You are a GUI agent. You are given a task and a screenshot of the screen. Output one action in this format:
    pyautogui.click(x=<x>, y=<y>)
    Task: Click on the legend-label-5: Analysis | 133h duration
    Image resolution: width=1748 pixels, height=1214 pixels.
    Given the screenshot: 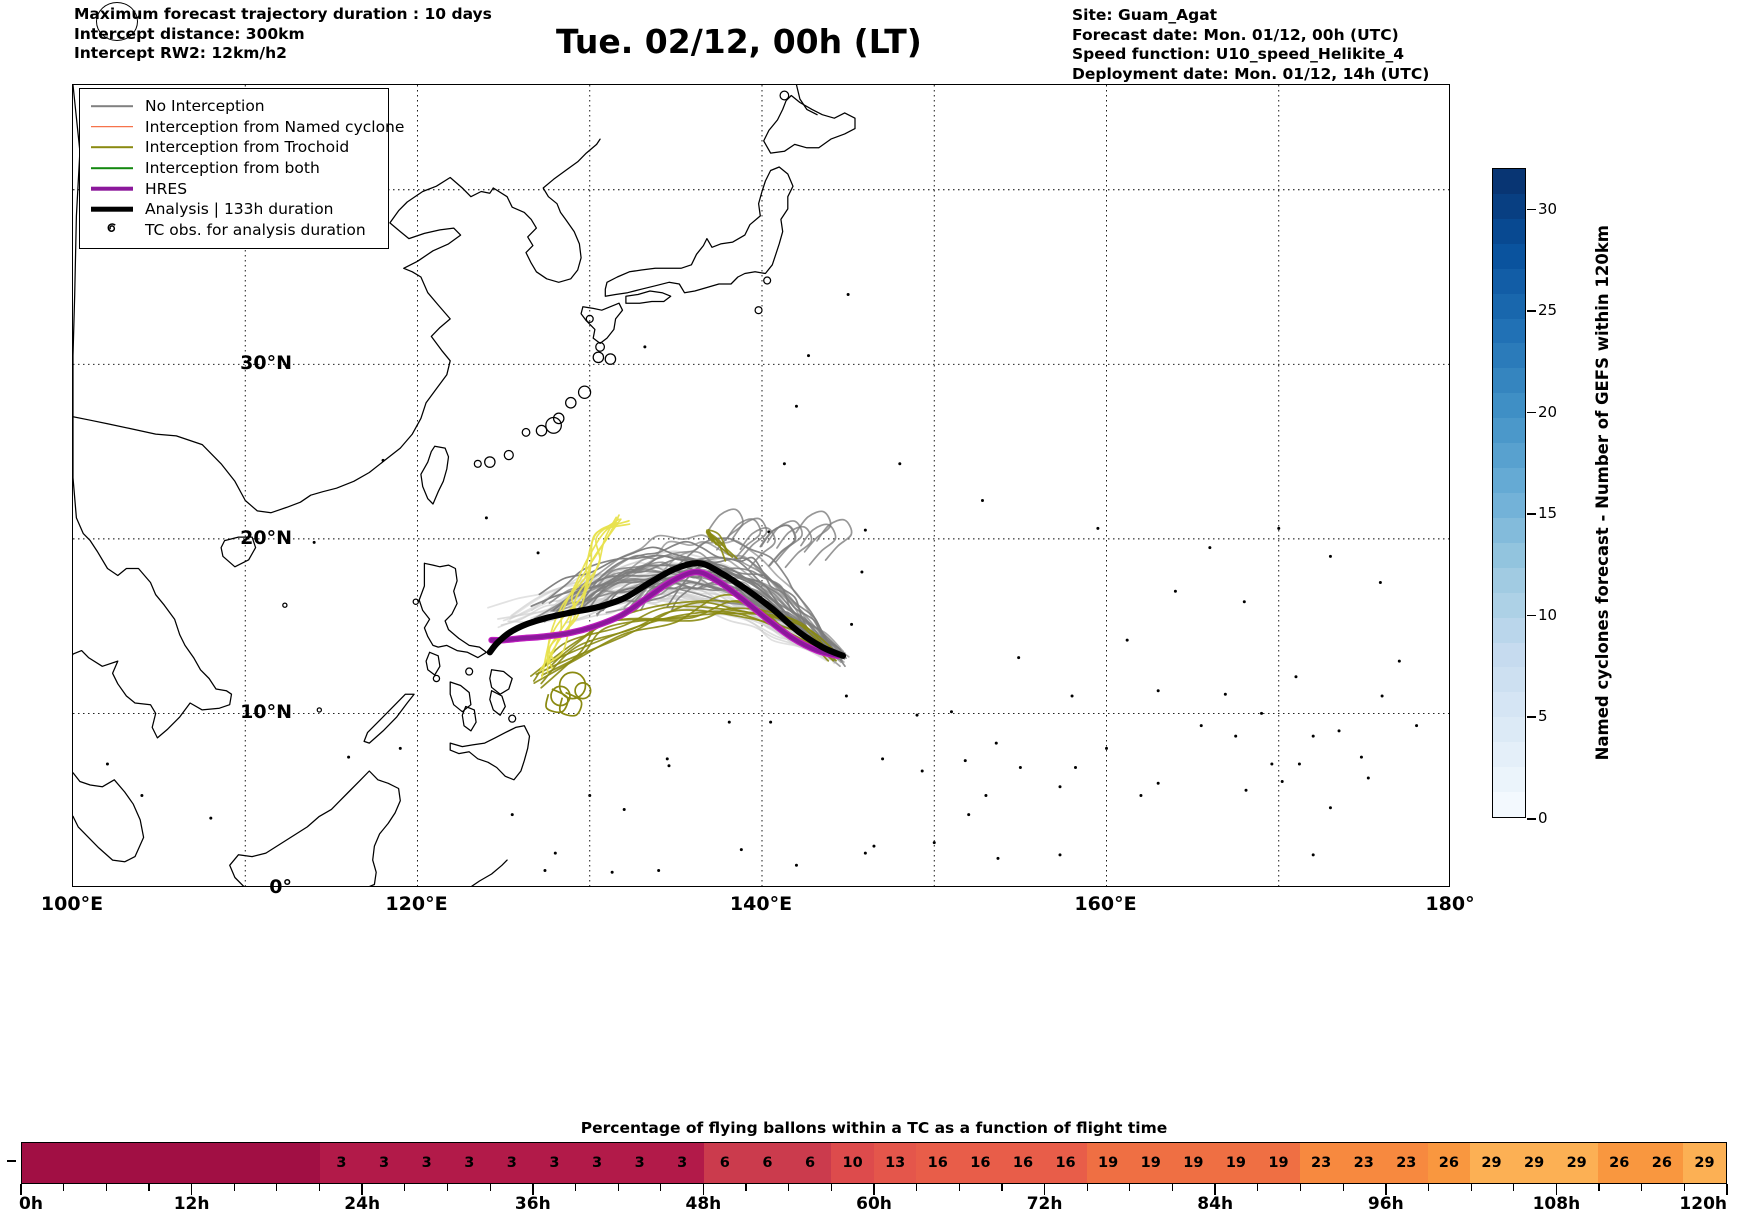 What is the action you would take?
    pyautogui.click(x=239, y=209)
    